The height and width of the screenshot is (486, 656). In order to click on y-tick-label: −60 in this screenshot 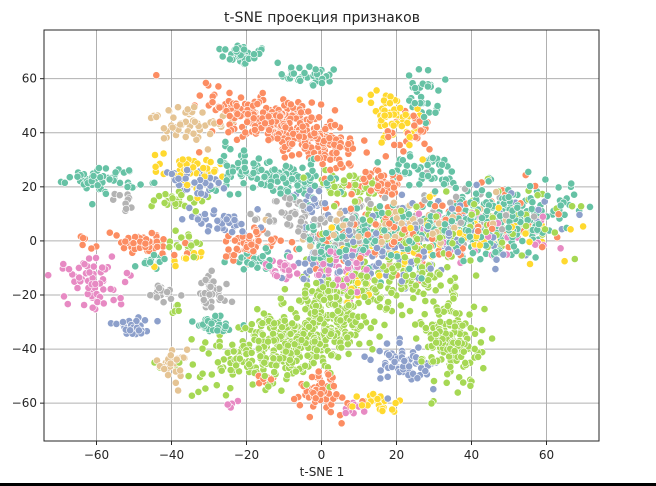, I will do `click(24, 403)`.